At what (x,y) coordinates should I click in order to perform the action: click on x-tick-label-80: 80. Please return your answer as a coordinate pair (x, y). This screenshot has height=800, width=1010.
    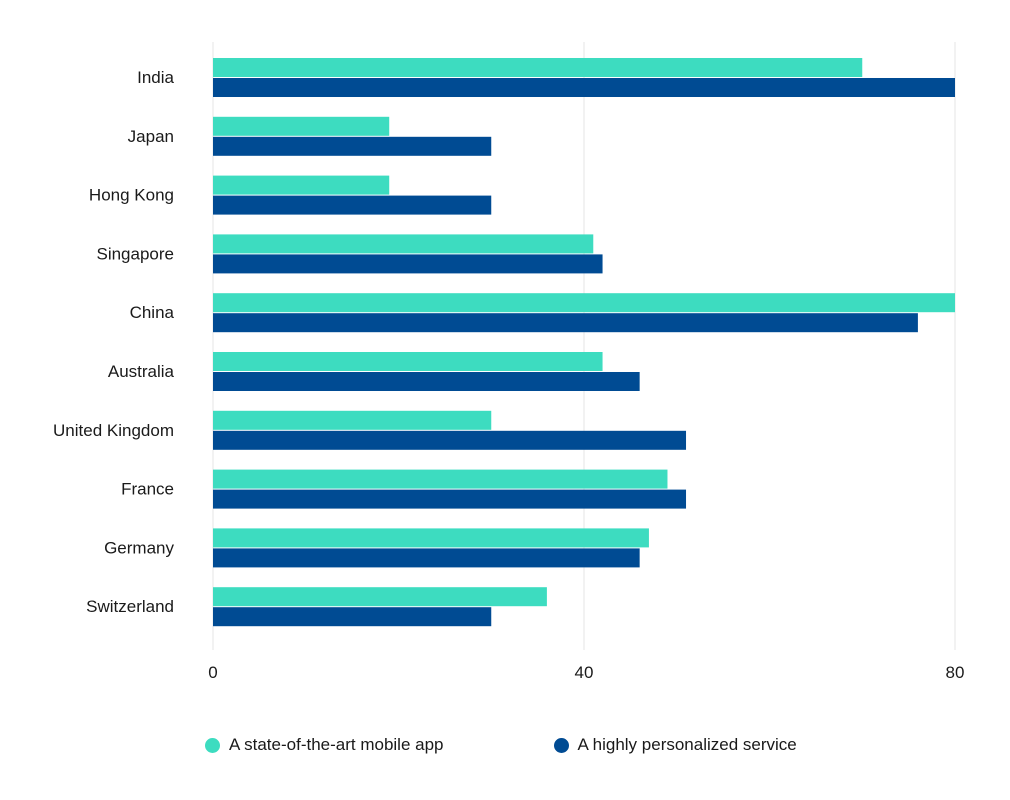
    Looking at the image, I should click on (955, 672).